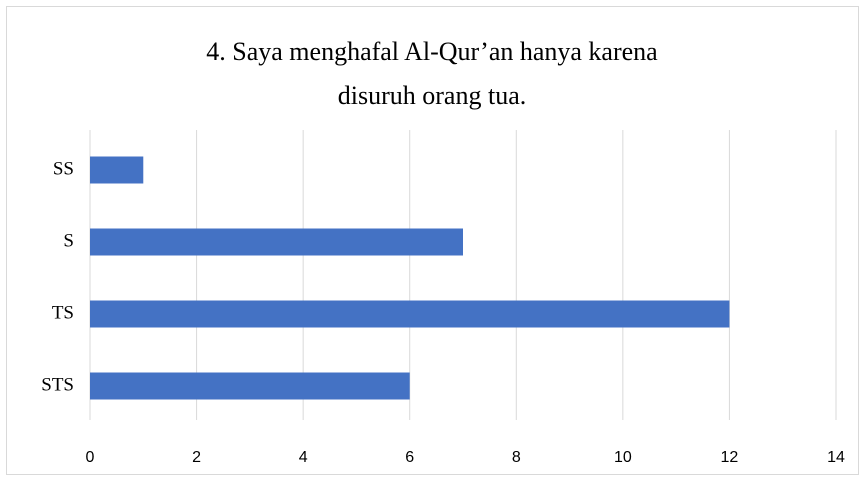  I want to click on x-tick-label: 8, so click(516, 457).